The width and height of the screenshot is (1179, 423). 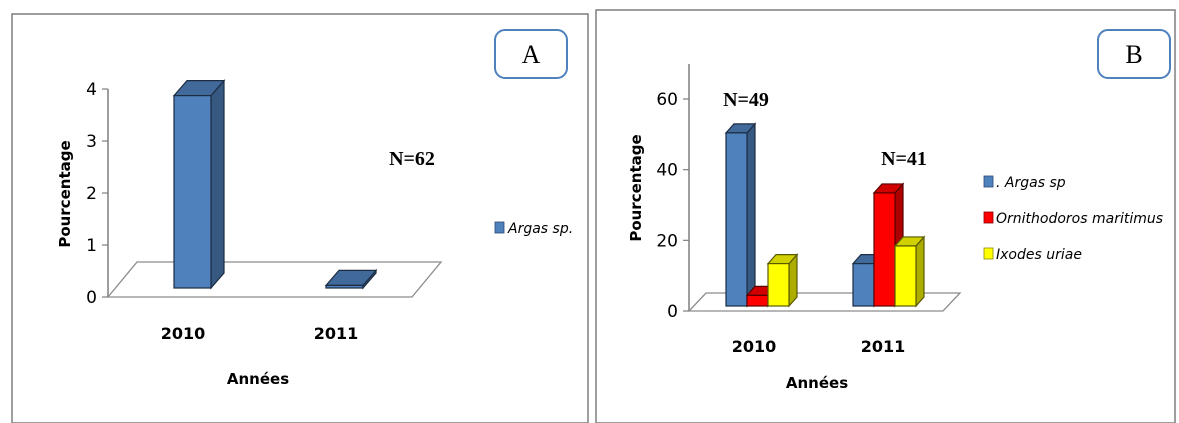 I want to click on panel-a-y-tick-label-0: 0, so click(x=91, y=298).